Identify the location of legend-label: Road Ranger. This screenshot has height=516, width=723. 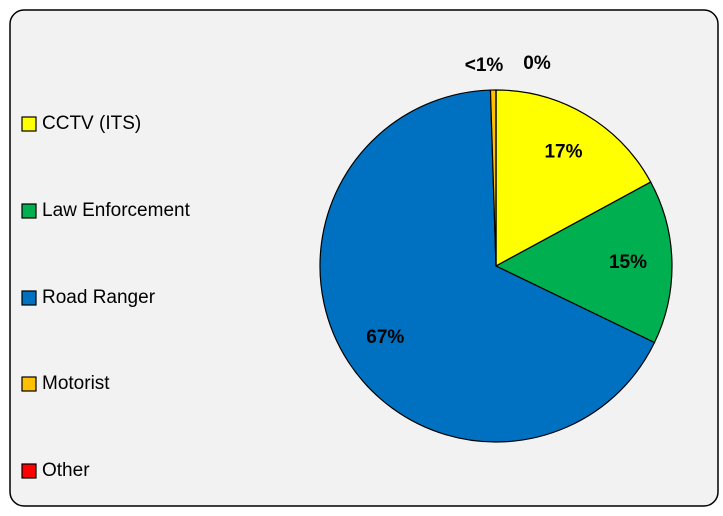
(99, 297).